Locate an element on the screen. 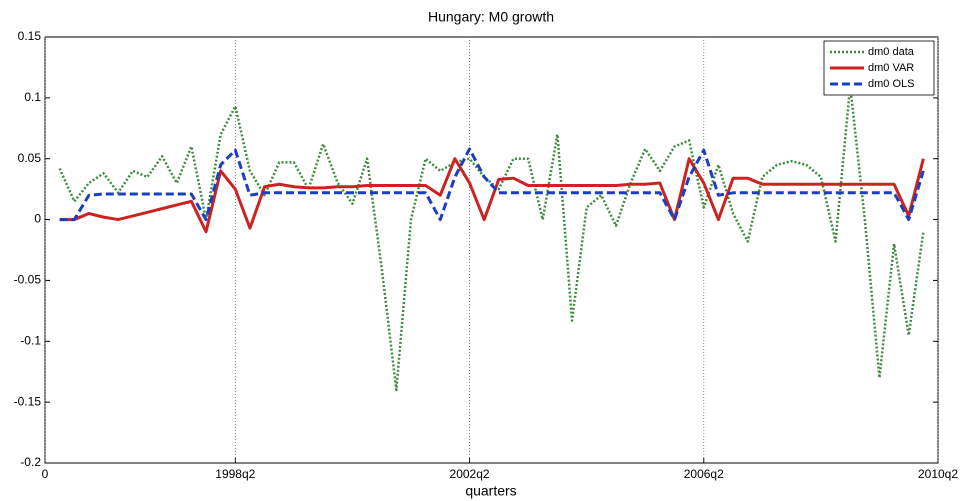  legend-label: dm0 VAR is located at coordinates (891, 68).